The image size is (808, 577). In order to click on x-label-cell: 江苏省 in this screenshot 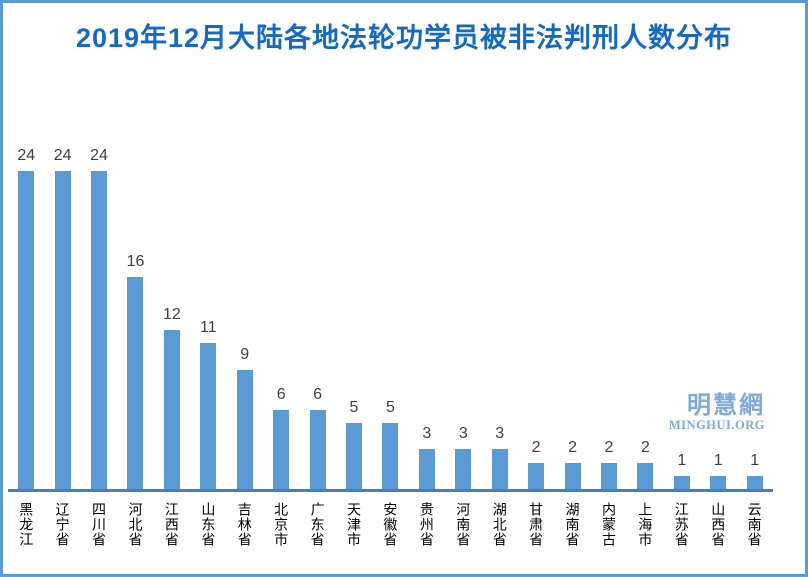, I will do `click(682, 524)`.